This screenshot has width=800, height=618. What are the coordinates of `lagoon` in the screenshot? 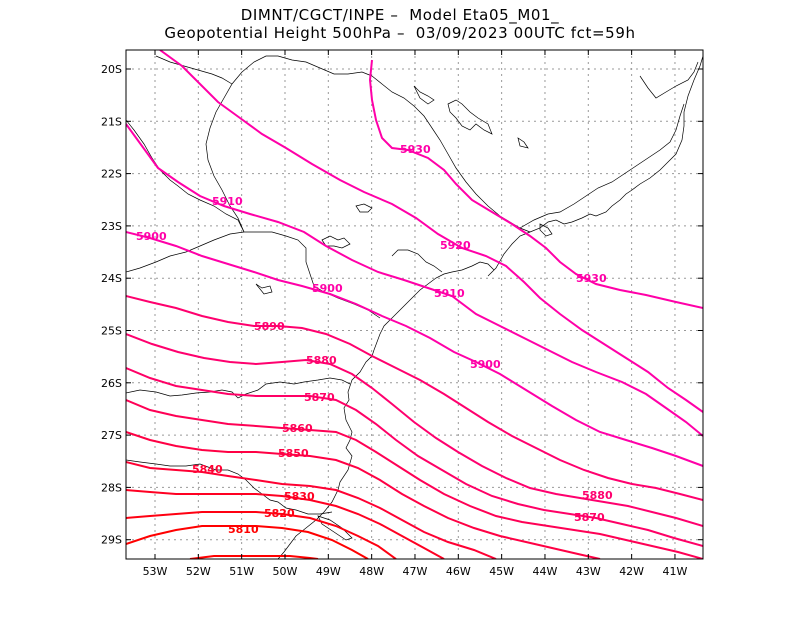 It's located at (335, 528).